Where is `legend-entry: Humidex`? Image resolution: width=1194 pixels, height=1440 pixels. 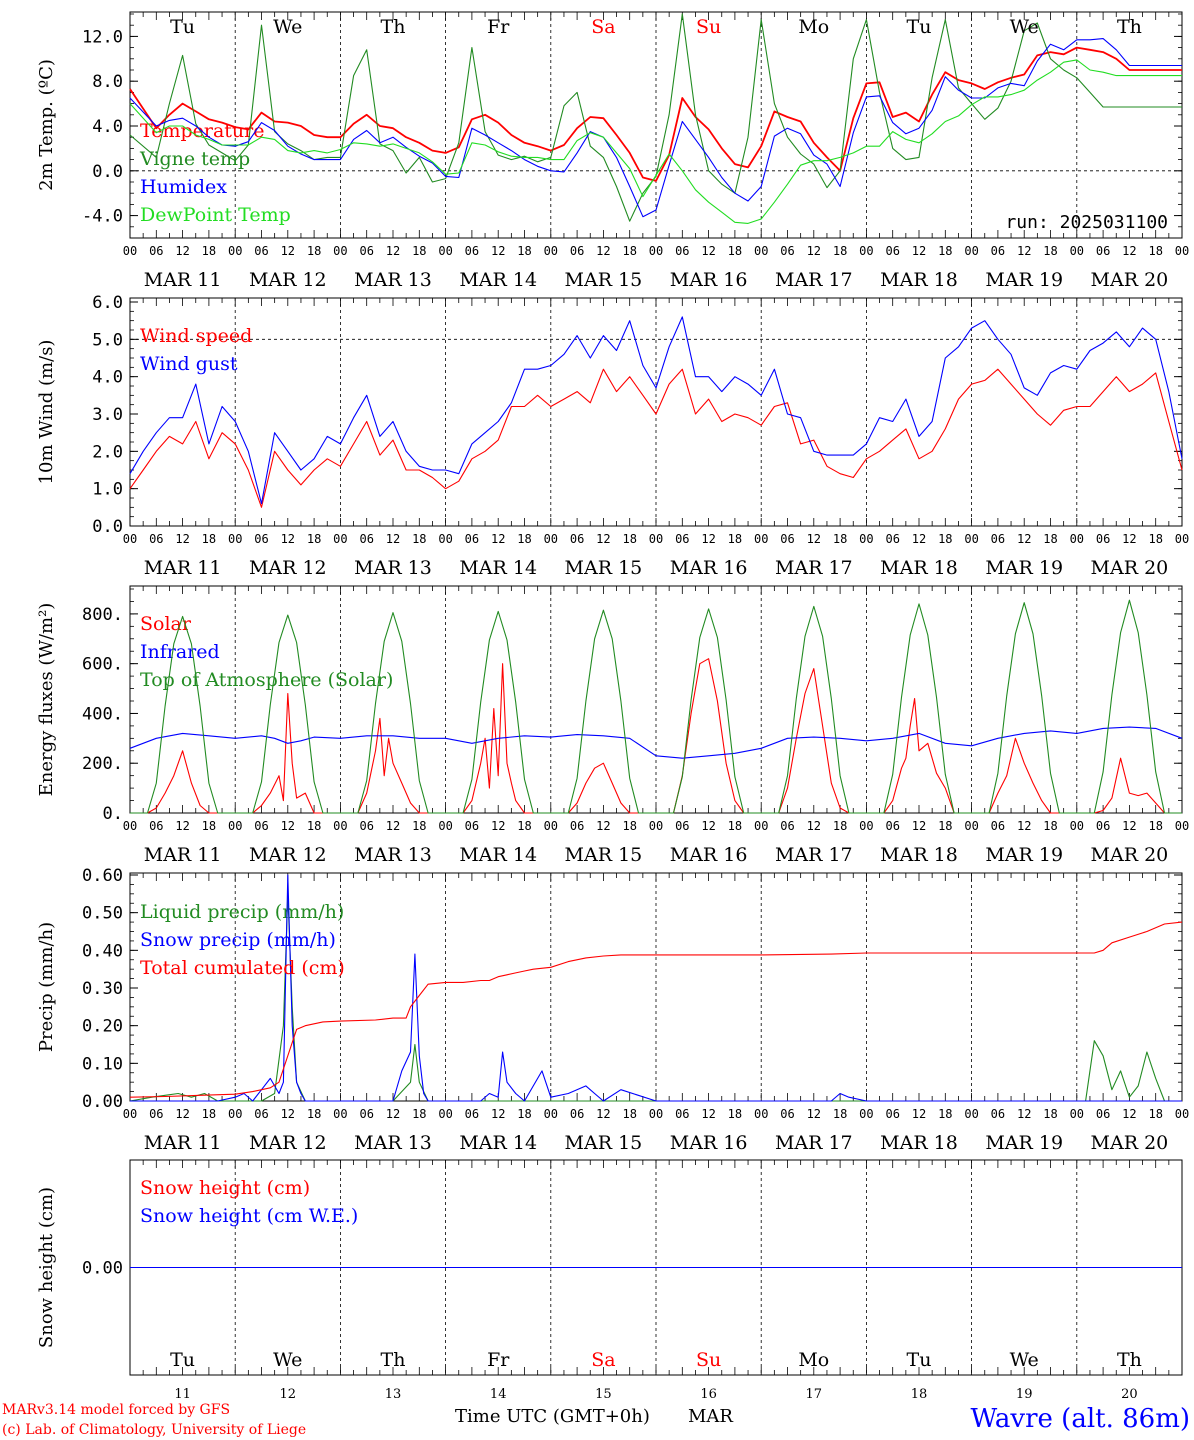
legend-entry: Humidex is located at coordinates (183, 187).